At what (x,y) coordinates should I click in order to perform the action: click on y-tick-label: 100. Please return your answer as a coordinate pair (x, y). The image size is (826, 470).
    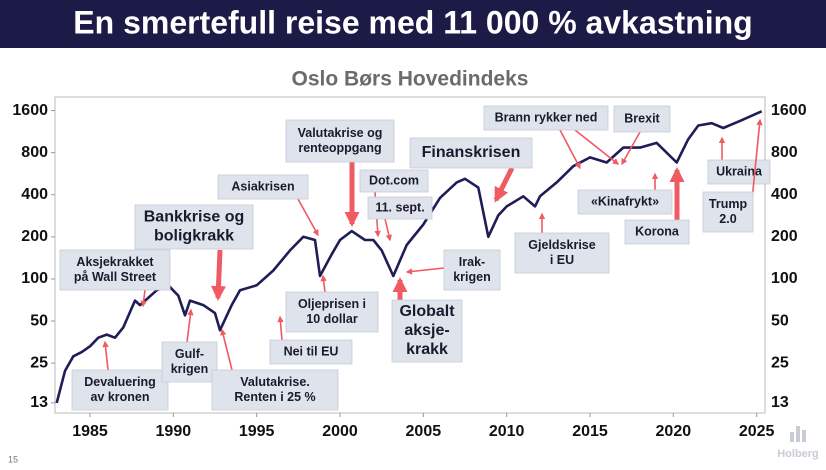
    Looking at the image, I should click on (34, 278).